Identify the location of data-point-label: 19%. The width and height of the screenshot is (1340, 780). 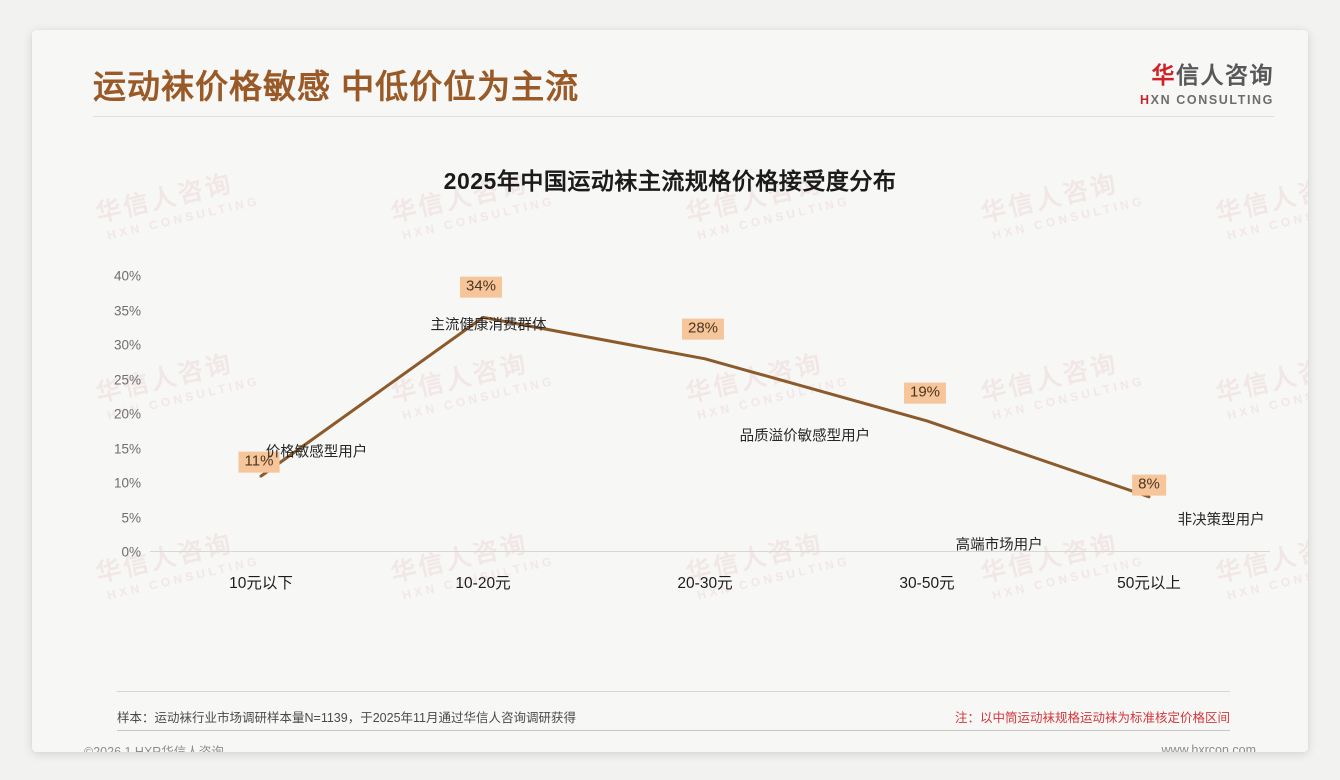
(925, 393).